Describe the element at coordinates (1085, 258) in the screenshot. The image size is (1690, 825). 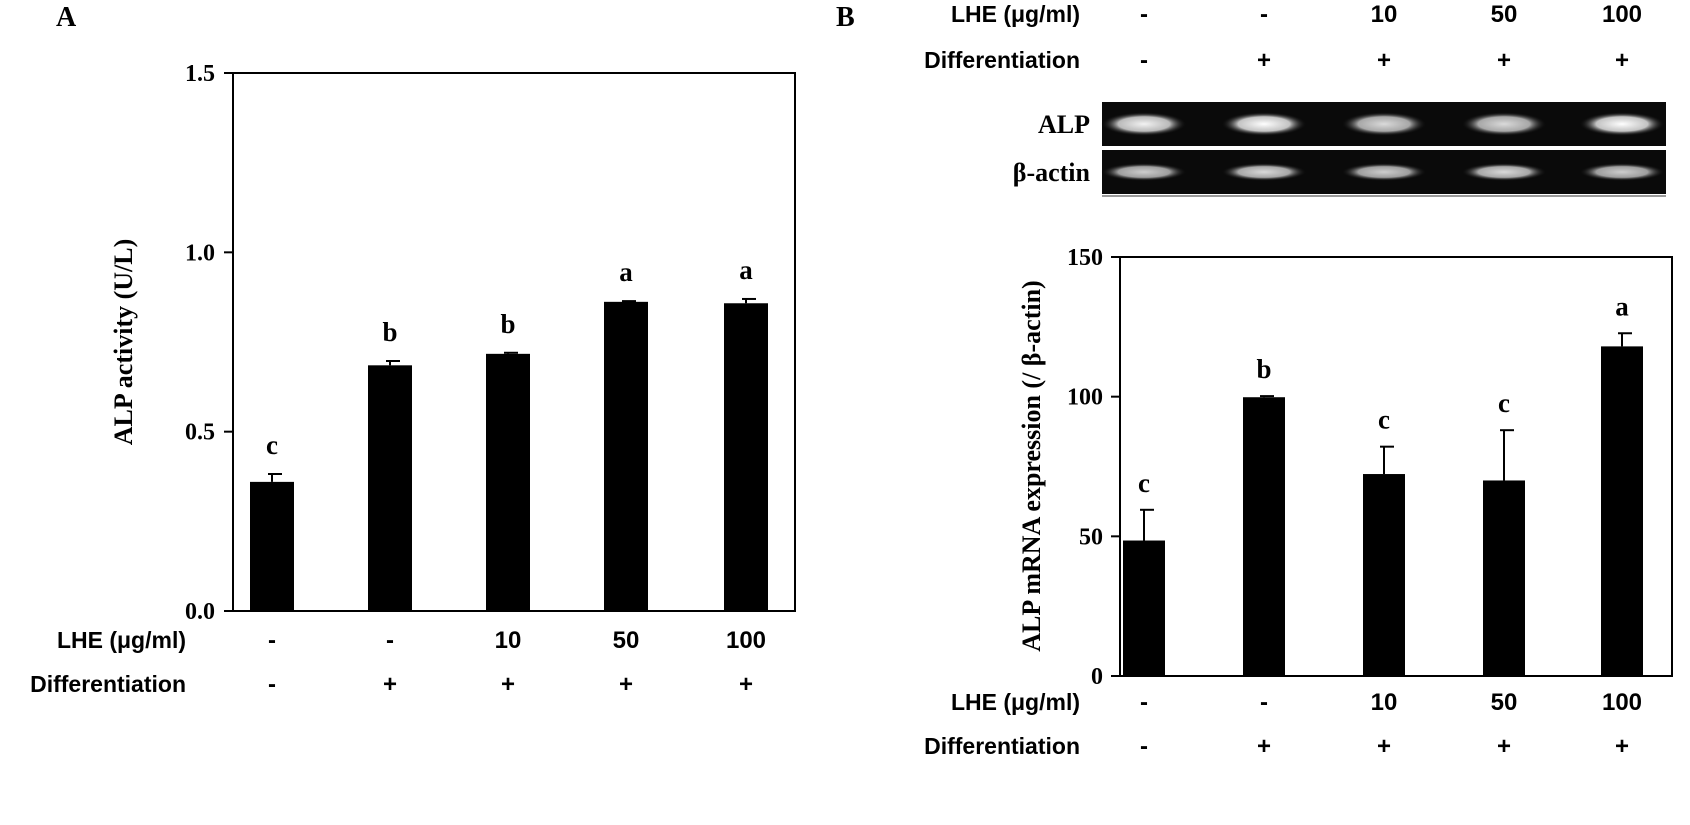
I see `y-tick-label: 150` at that location.